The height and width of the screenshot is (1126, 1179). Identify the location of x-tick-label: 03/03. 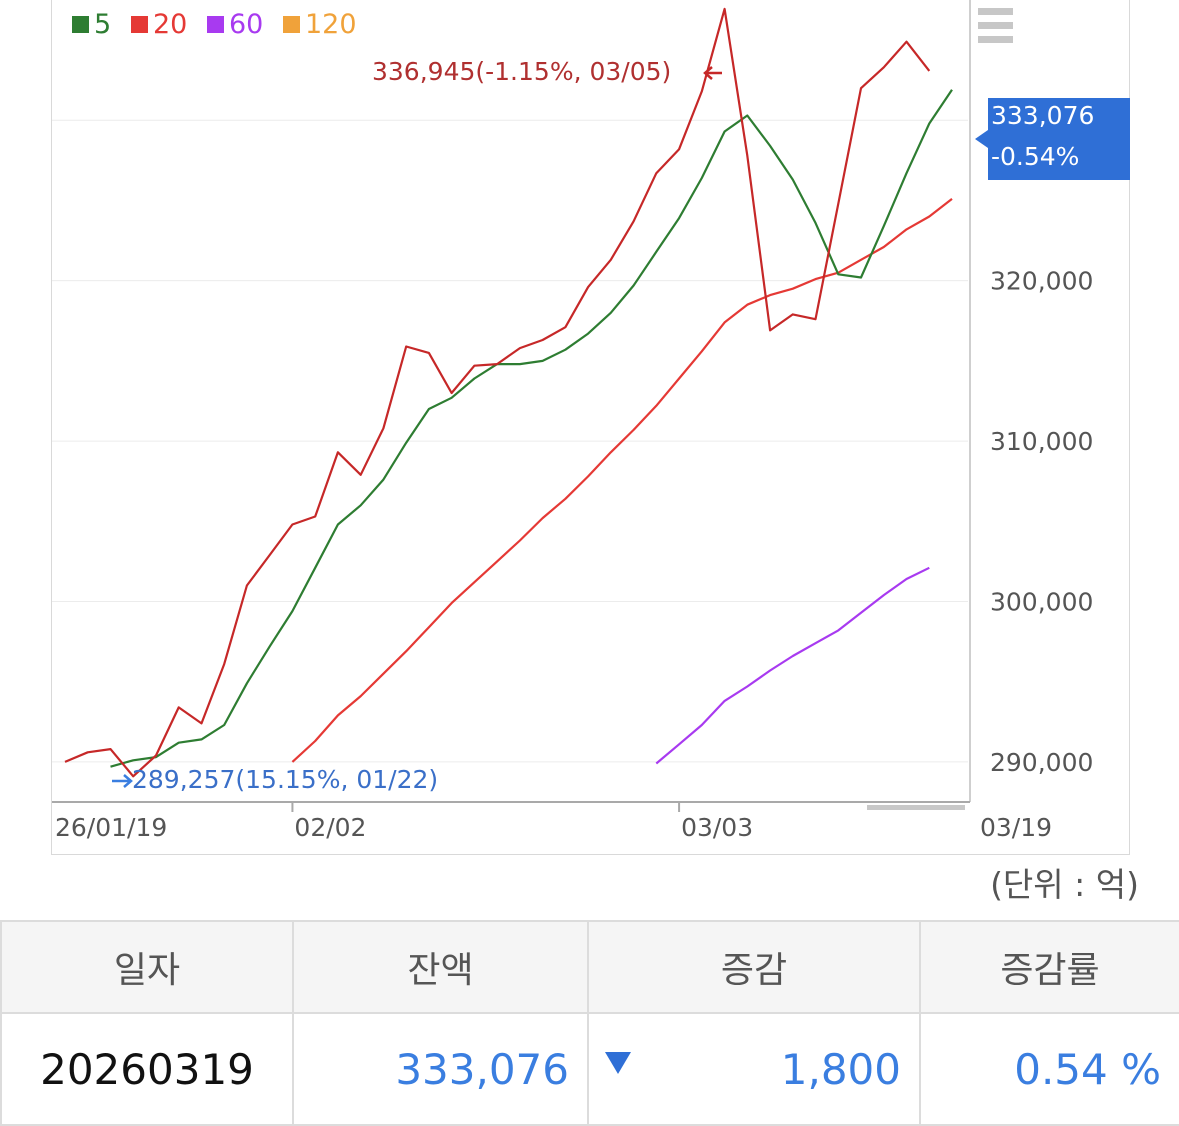
(717, 827).